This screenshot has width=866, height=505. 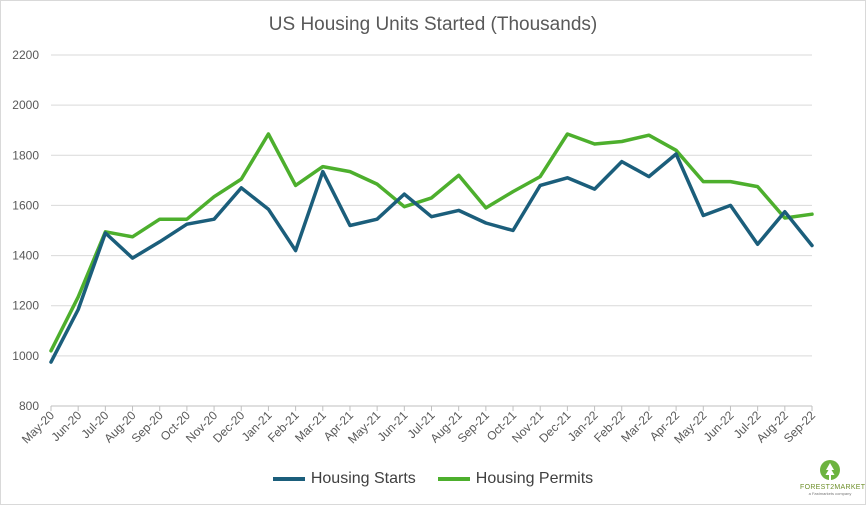 I want to click on x-tick-label: Dec-21, so click(x=554, y=426).